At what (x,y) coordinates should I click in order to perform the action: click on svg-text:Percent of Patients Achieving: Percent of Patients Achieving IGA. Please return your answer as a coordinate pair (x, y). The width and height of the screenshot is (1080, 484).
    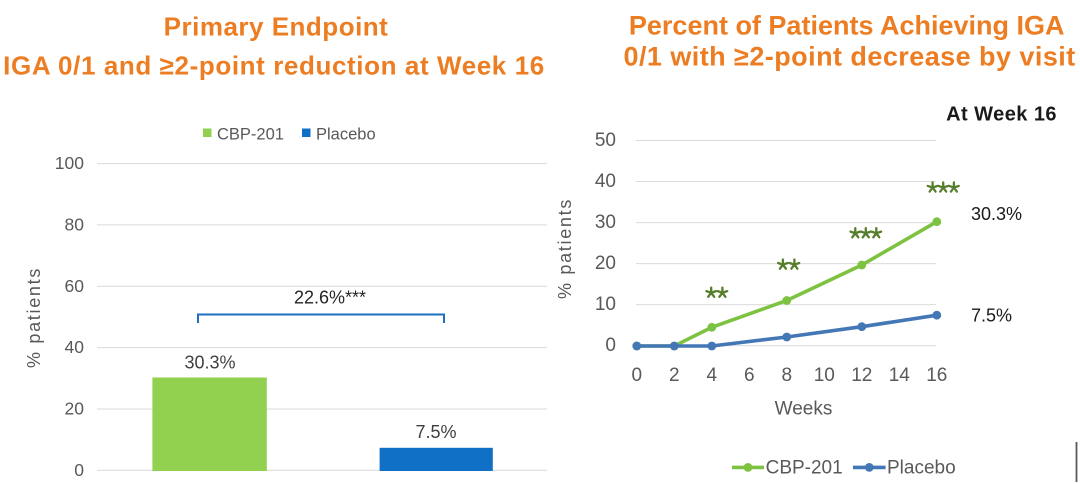
    Looking at the image, I should click on (847, 25).